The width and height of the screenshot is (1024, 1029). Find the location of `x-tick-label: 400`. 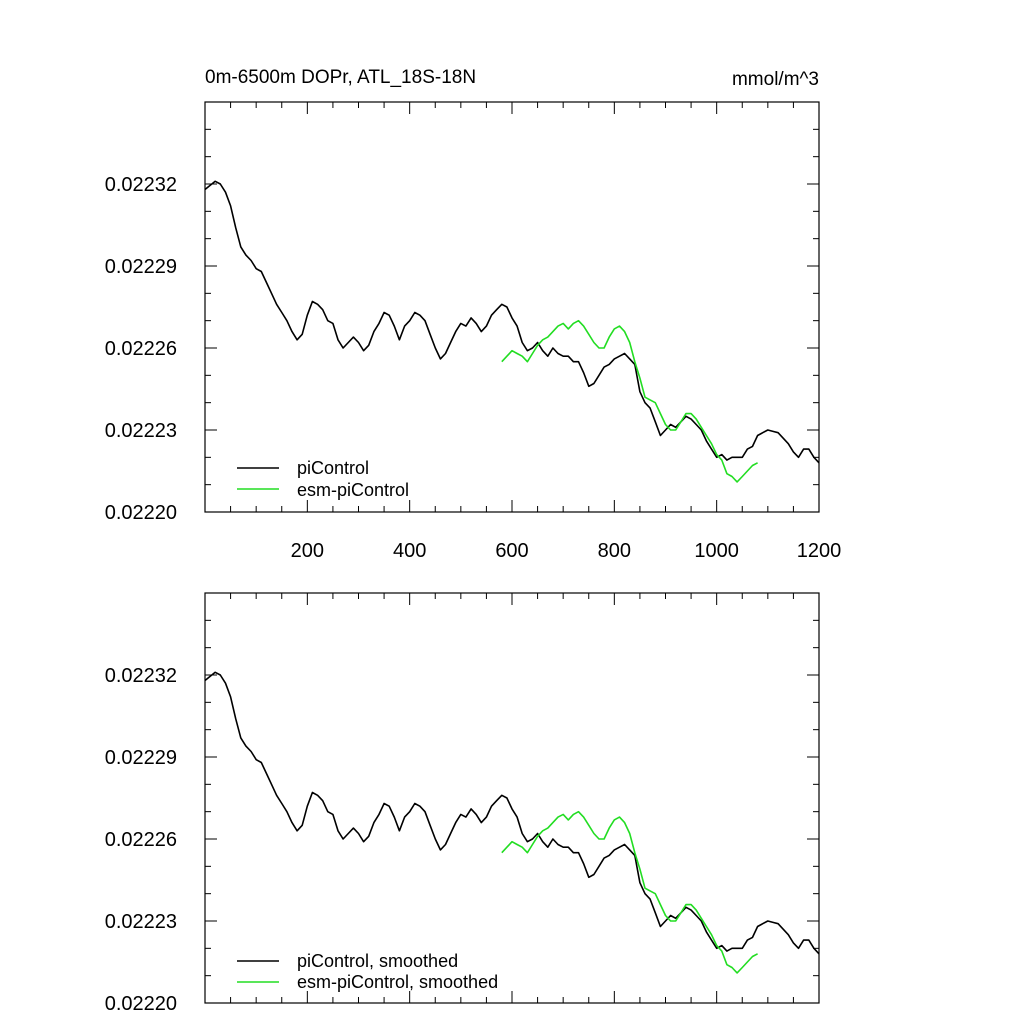

x-tick-label: 400 is located at coordinates (409, 551).